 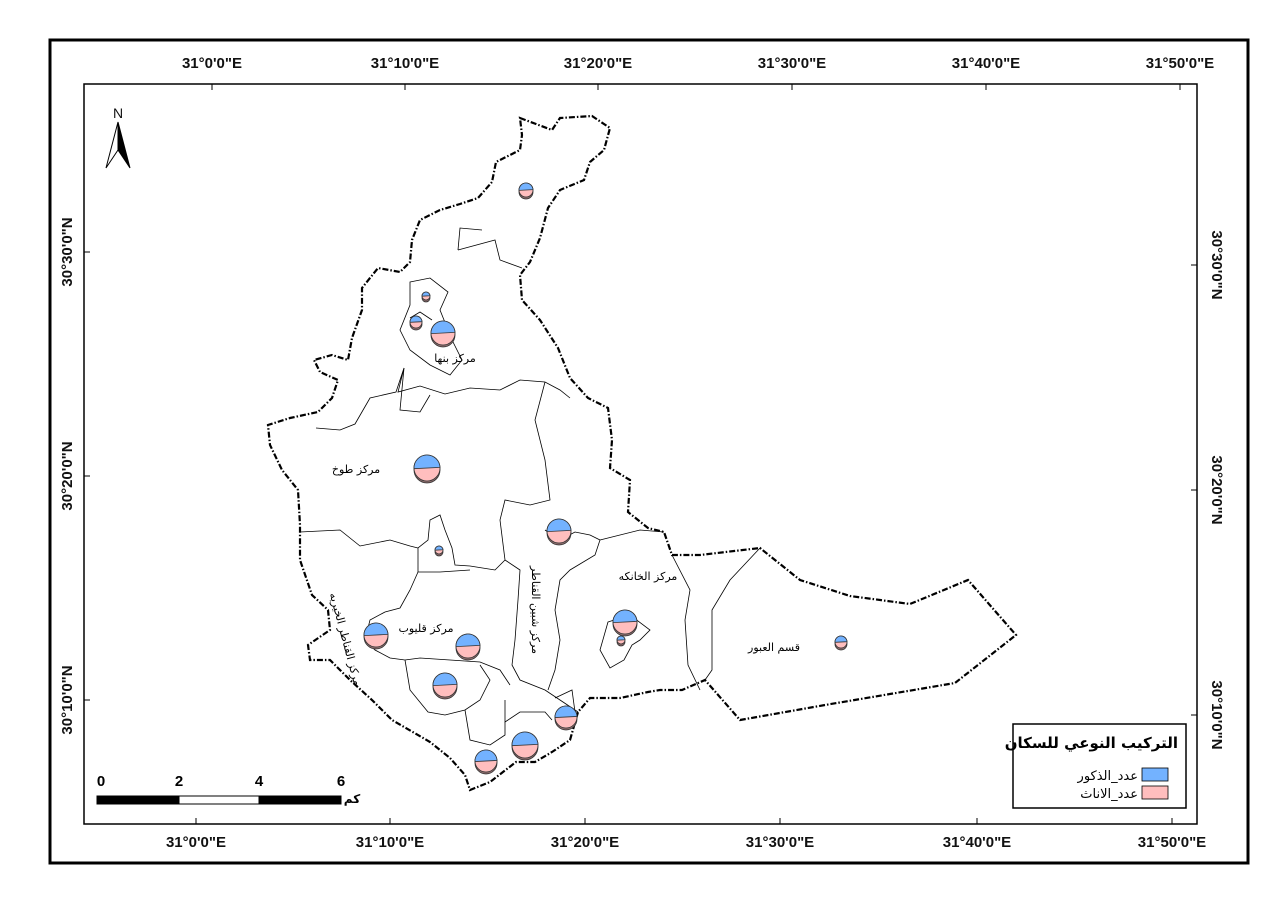 What do you see at coordinates (67, 699) in the screenshot?
I see `coord-left-2: 30°10'0"N` at bounding box center [67, 699].